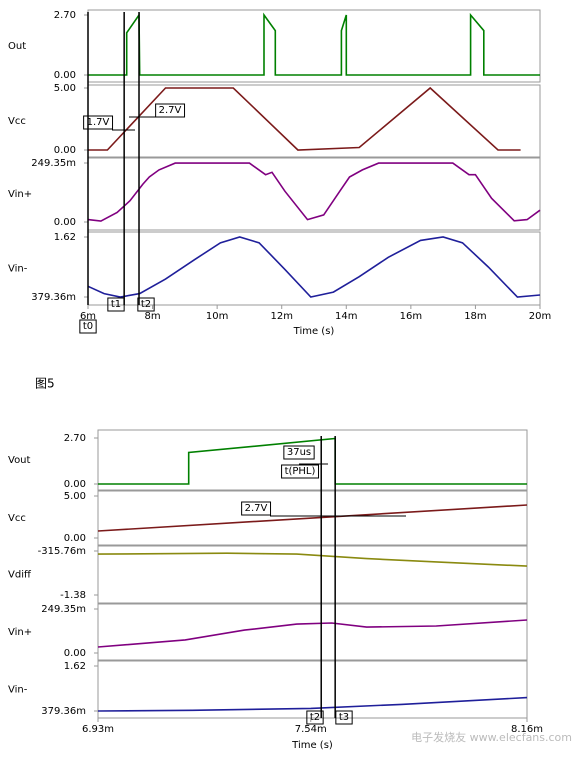  I want to click on y-tick-label: -1.38, so click(73, 595).